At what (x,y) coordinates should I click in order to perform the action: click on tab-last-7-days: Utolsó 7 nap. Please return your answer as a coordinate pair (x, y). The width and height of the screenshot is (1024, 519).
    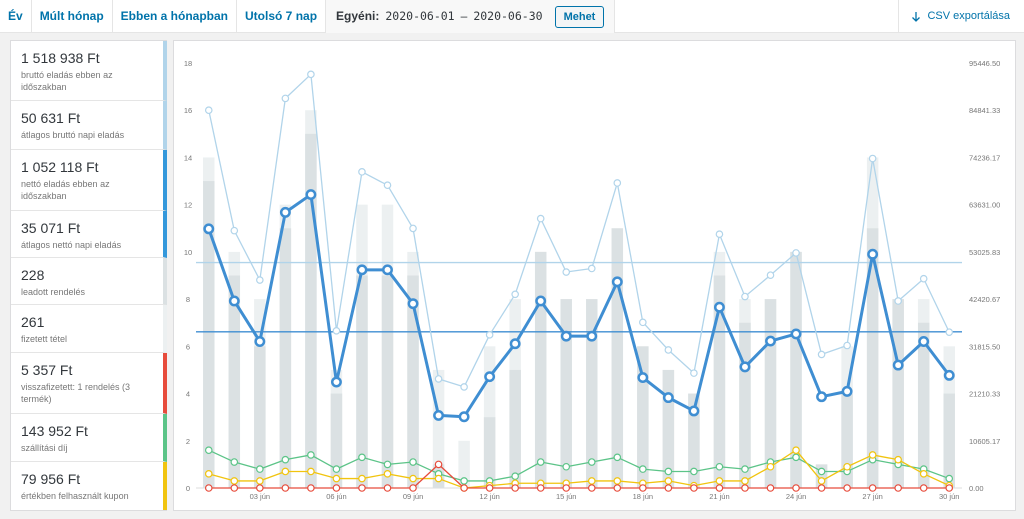
    Looking at the image, I should click on (282, 16).